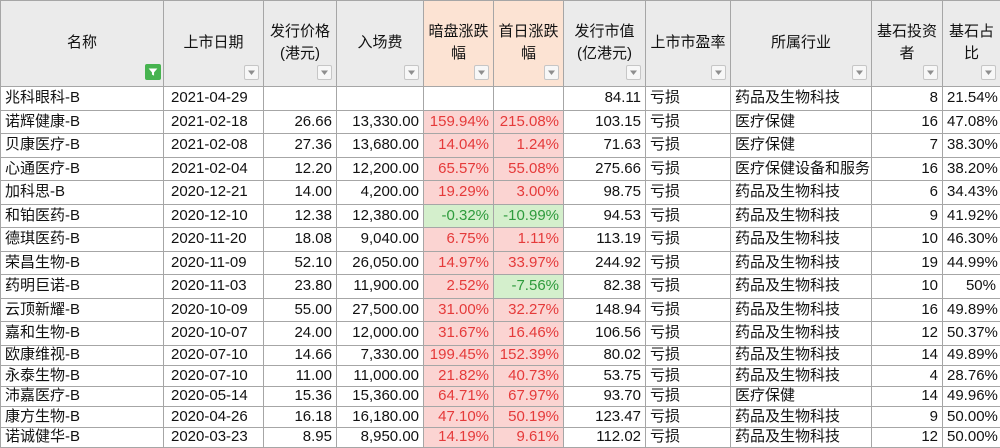  What do you see at coordinates (213, 43) in the screenshot?
I see `column-header-listing-date: 上市日期` at bounding box center [213, 43].